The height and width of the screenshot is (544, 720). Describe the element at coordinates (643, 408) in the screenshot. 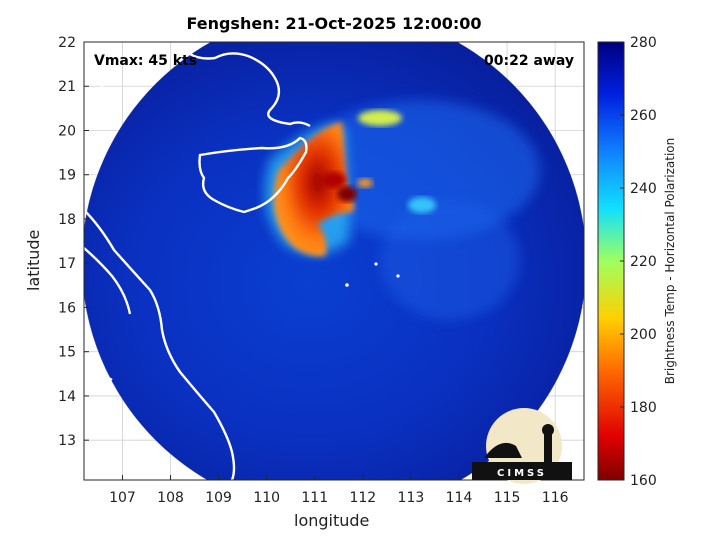

I see `colorbar-tick-label: 180` at that location.